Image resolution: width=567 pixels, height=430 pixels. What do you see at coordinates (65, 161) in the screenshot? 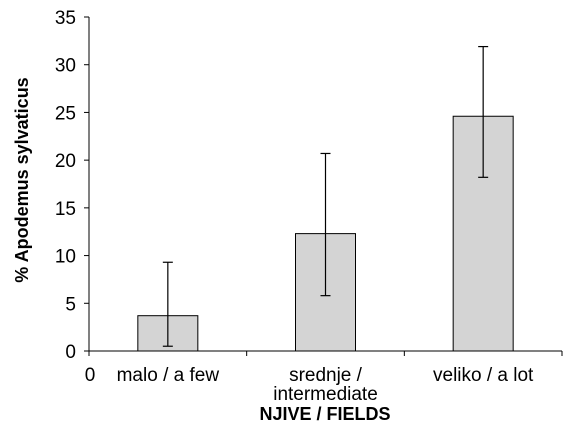
I see `y-tick-label: 20` at bounding box center [65, 161].